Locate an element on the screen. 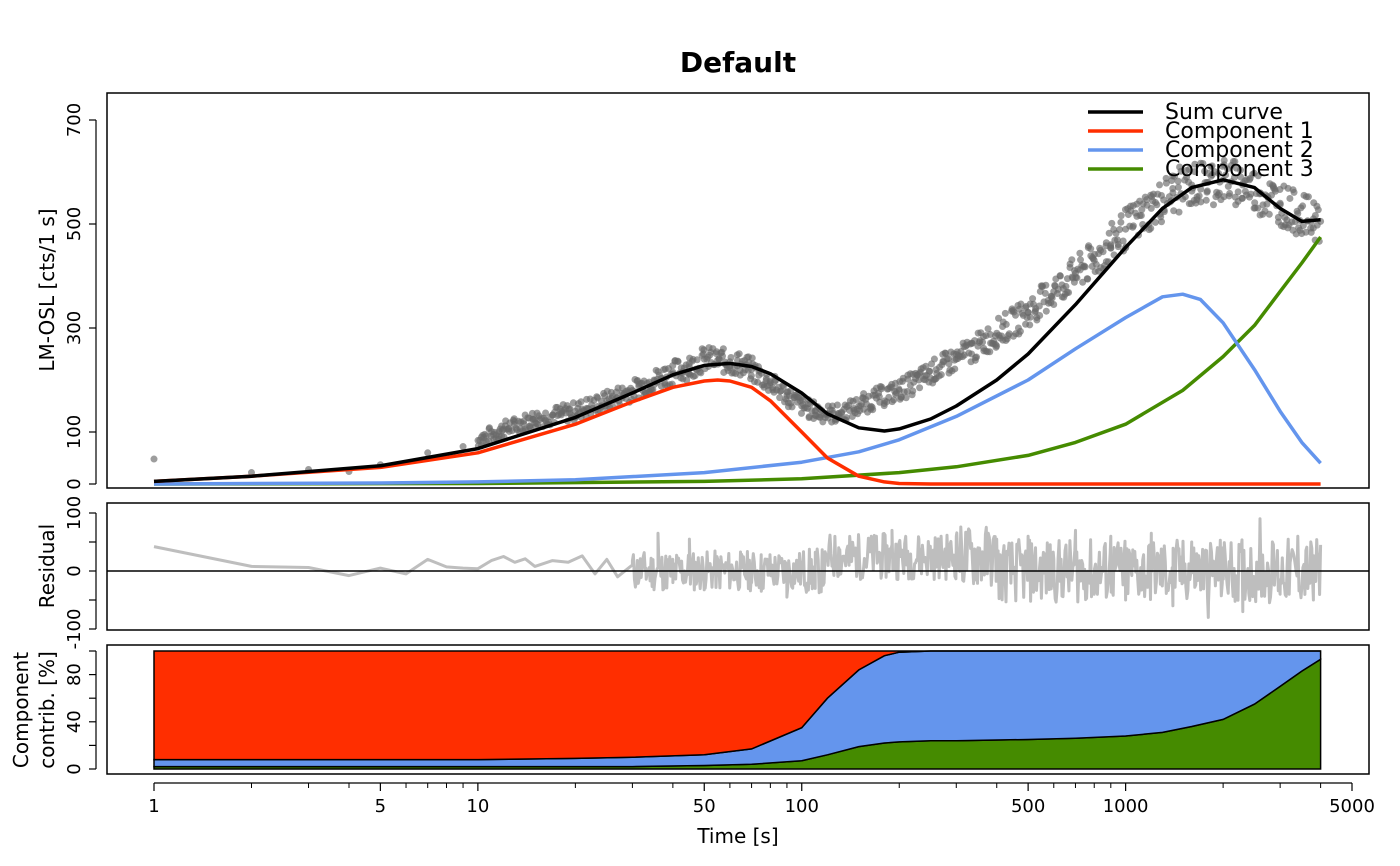 This screenshot has width=1400, height=866. residual-y-tick-label: 100 is located at coordinates (74, 513).